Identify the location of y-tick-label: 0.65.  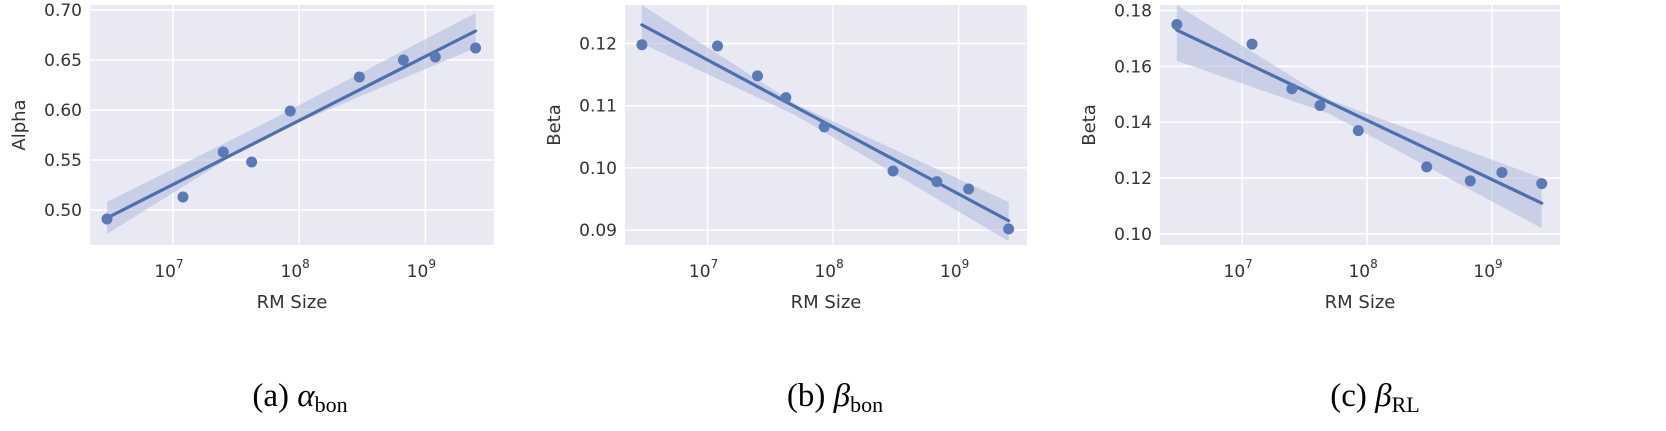
(63, 61).